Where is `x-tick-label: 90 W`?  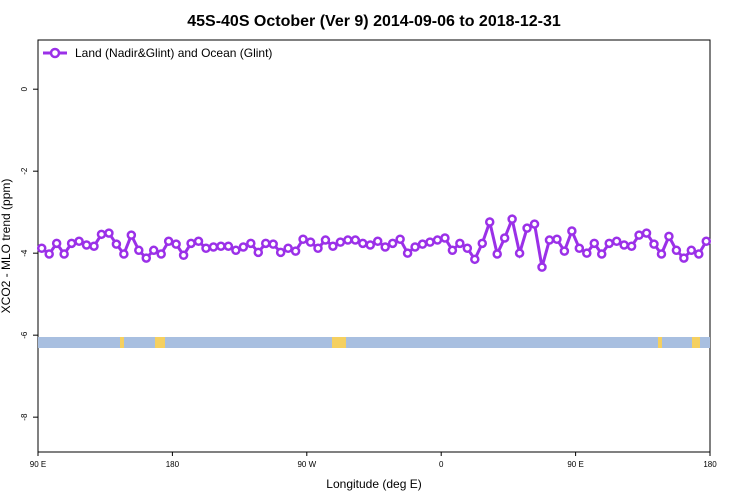
x-tick-label: 90 W is located at coordinates (306, 464).